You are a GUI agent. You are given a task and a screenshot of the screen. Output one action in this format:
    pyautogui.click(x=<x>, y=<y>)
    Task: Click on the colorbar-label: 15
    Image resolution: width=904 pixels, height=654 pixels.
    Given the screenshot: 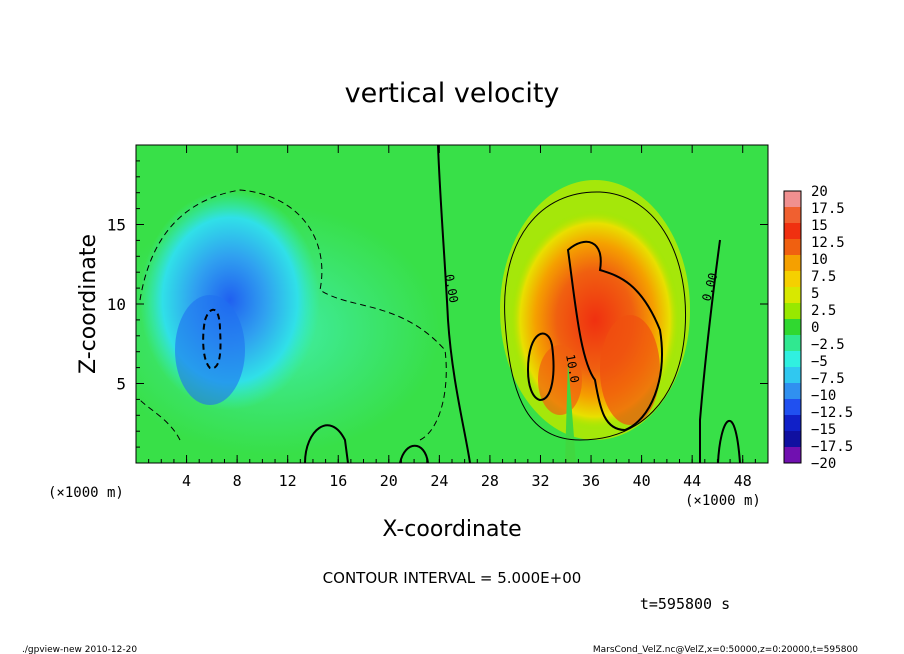 What is the action you would take?
    pyautogui.click(x=819, y=226)
    